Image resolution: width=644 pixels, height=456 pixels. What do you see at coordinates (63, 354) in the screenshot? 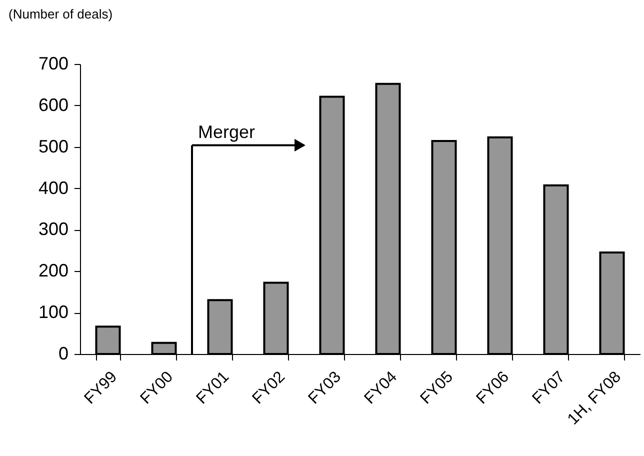
I see `y-tick-label: 0` at bounding box center [63, 354].